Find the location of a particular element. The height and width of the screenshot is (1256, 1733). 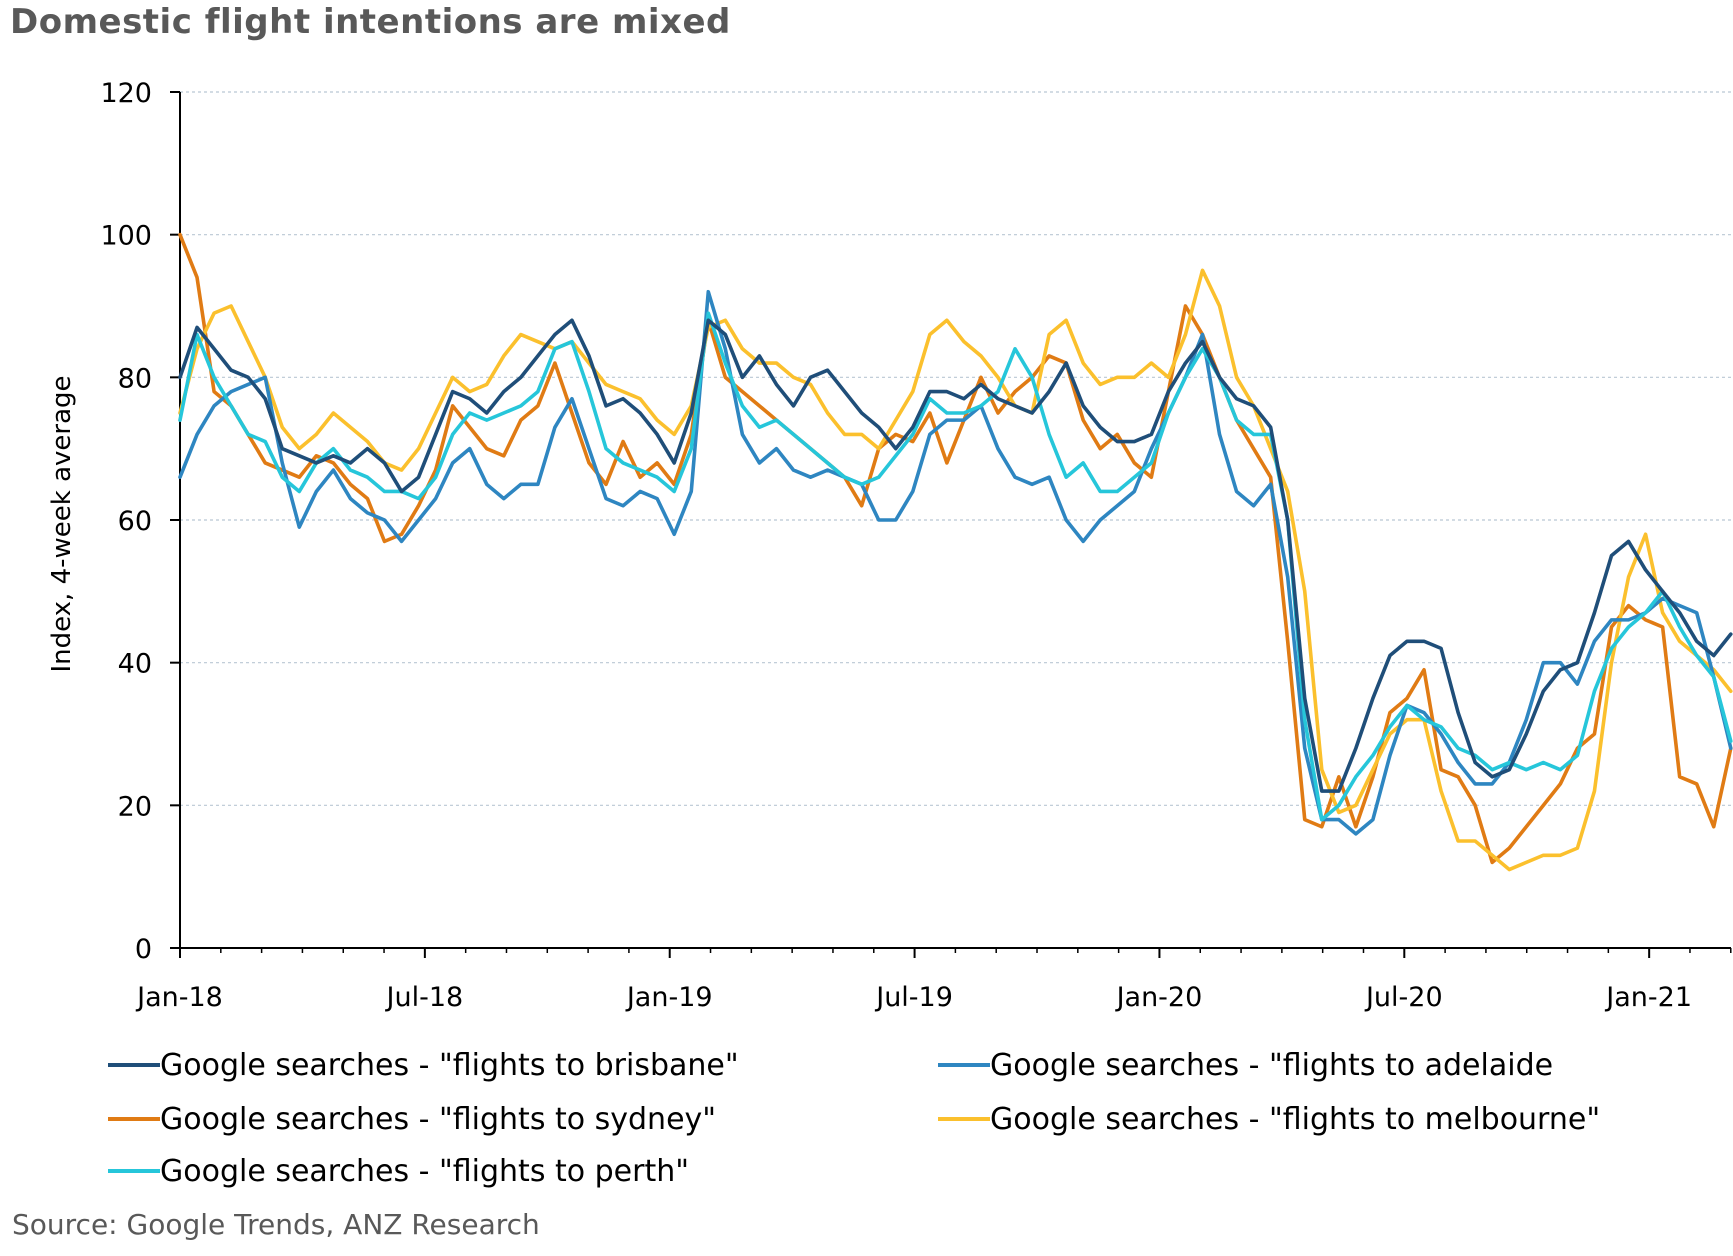

legend-item: Google searches - "flights to adelaide is located at coordinates (1245, 1065).